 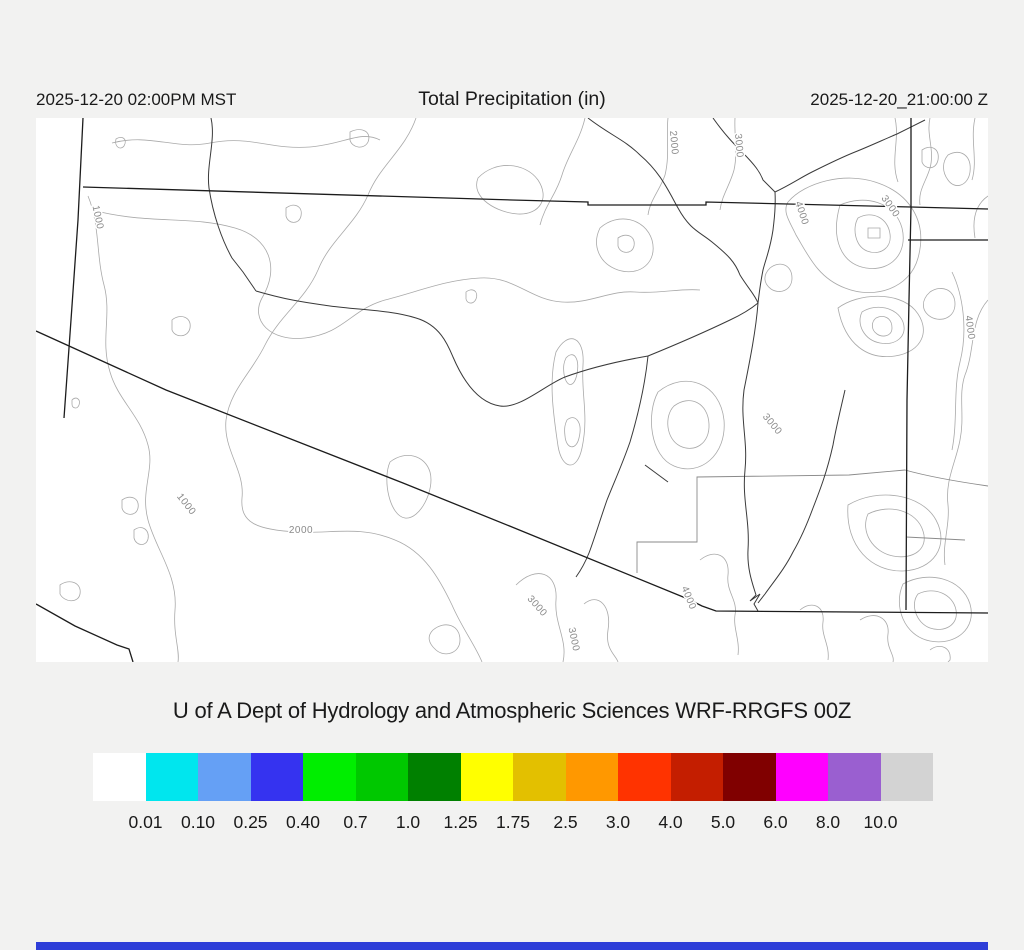 What do you see at coordinates (512, 99) in the screenshot?
I see `page-title: Total Precipitation (in)` at bounding box center [512, 99].